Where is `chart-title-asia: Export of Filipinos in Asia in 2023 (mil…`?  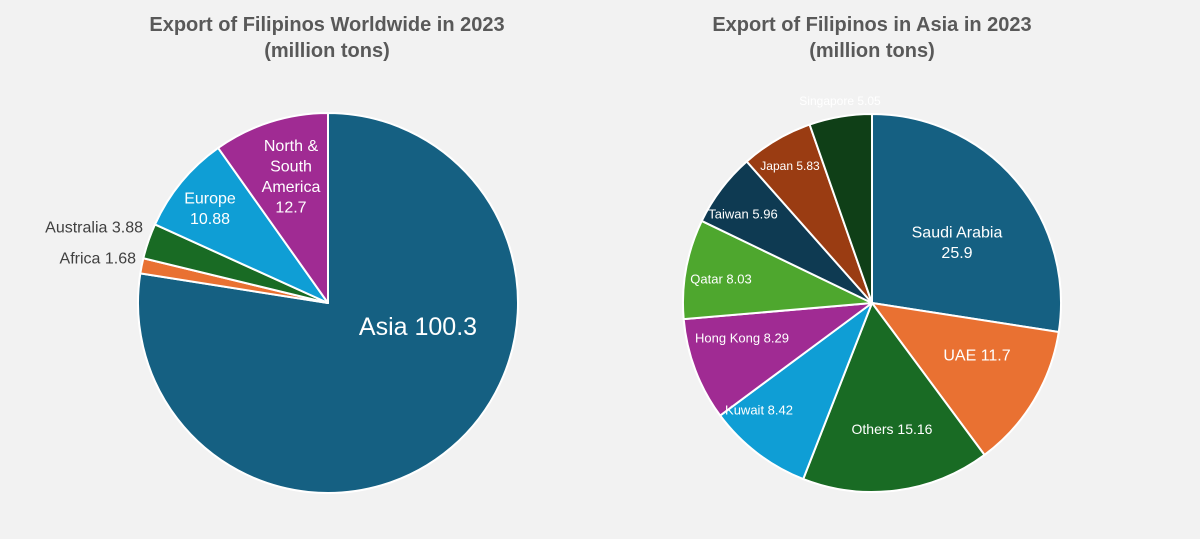 chart-title-asia: Export of Filipinos in Asia in 2023 (mil… is located at coordinates (872, 38).